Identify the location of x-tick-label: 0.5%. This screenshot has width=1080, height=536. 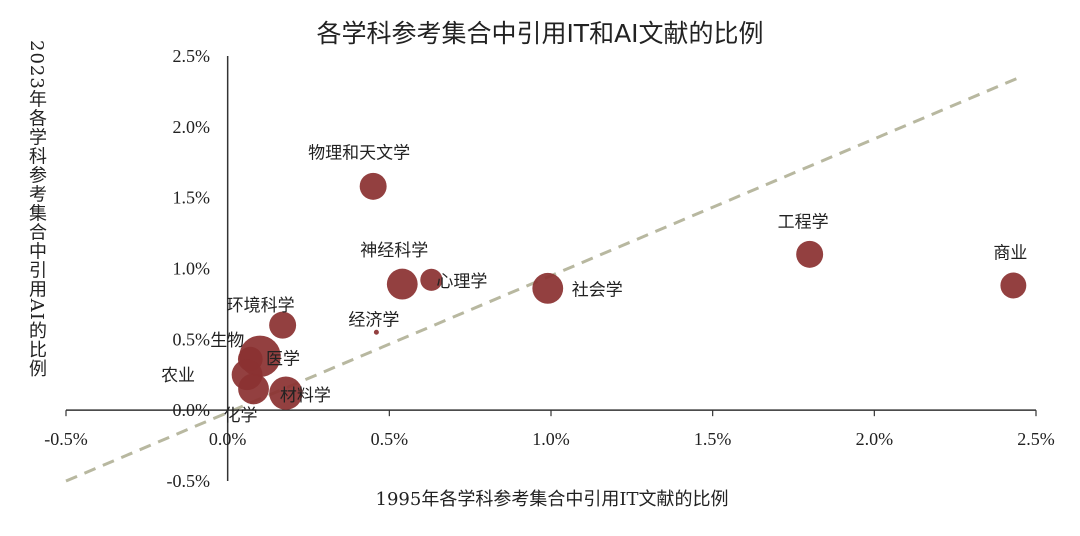
(390, 439).